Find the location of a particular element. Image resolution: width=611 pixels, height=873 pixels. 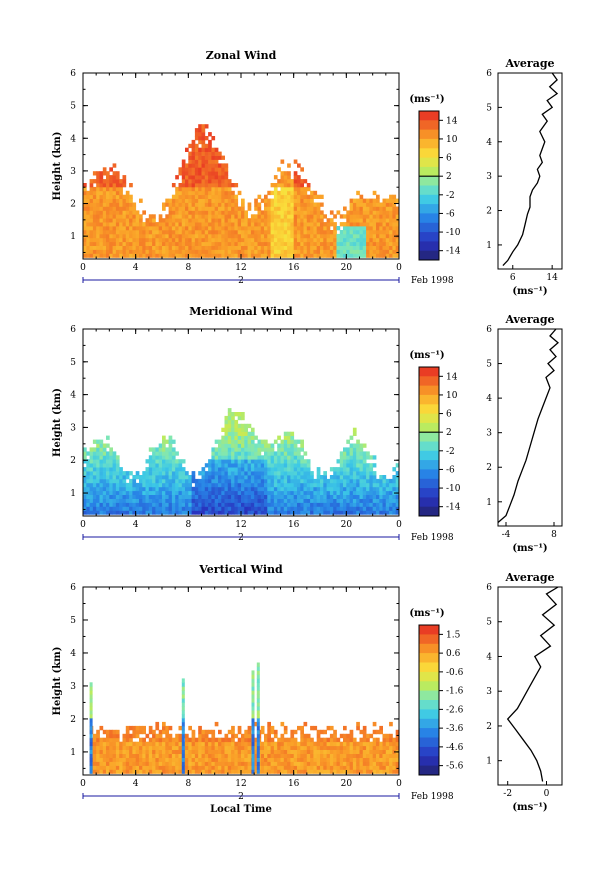

y-tick-label: 2 is located at coordinates (73, 205).